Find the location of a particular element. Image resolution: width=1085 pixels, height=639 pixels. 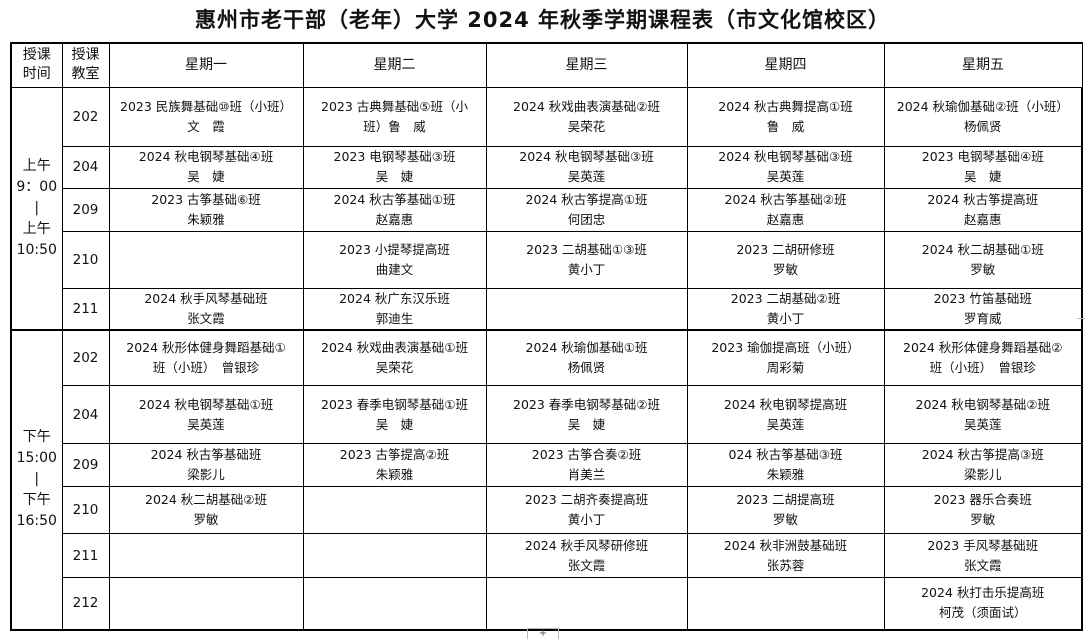

class-cell: 2024 秋手风琴基础班 张文霞 is located at coordinates (206, 308).